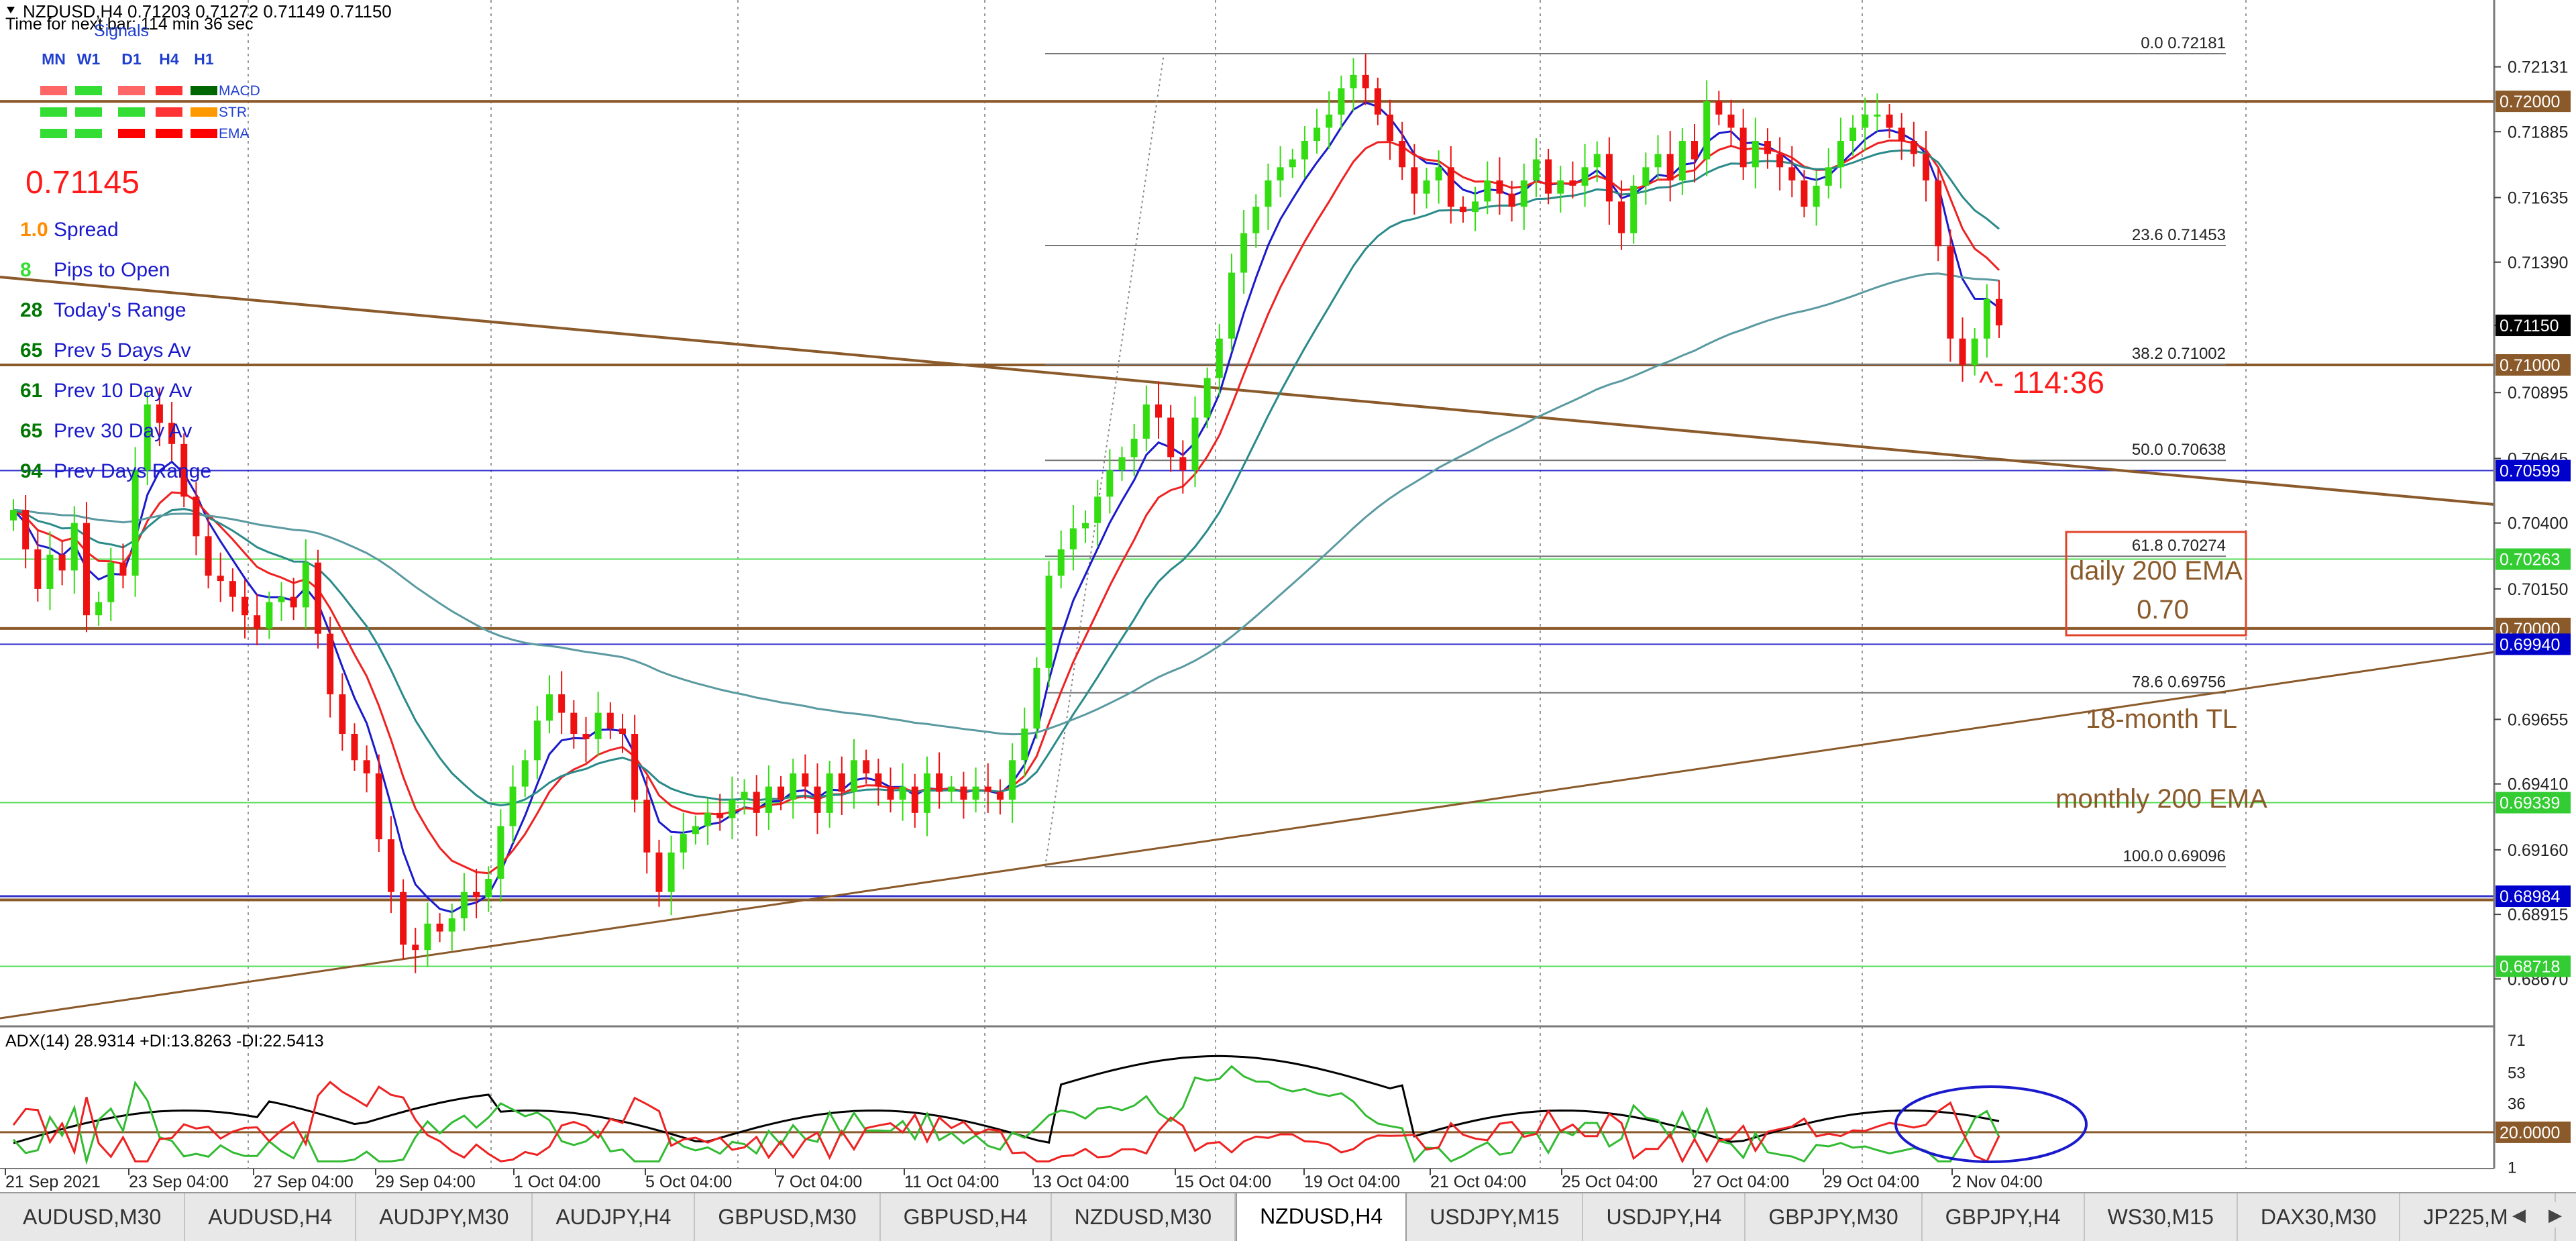  Describe the element at coordinates (89, 59) in the screenshot. I see `timeframe-label: W1` at that location.